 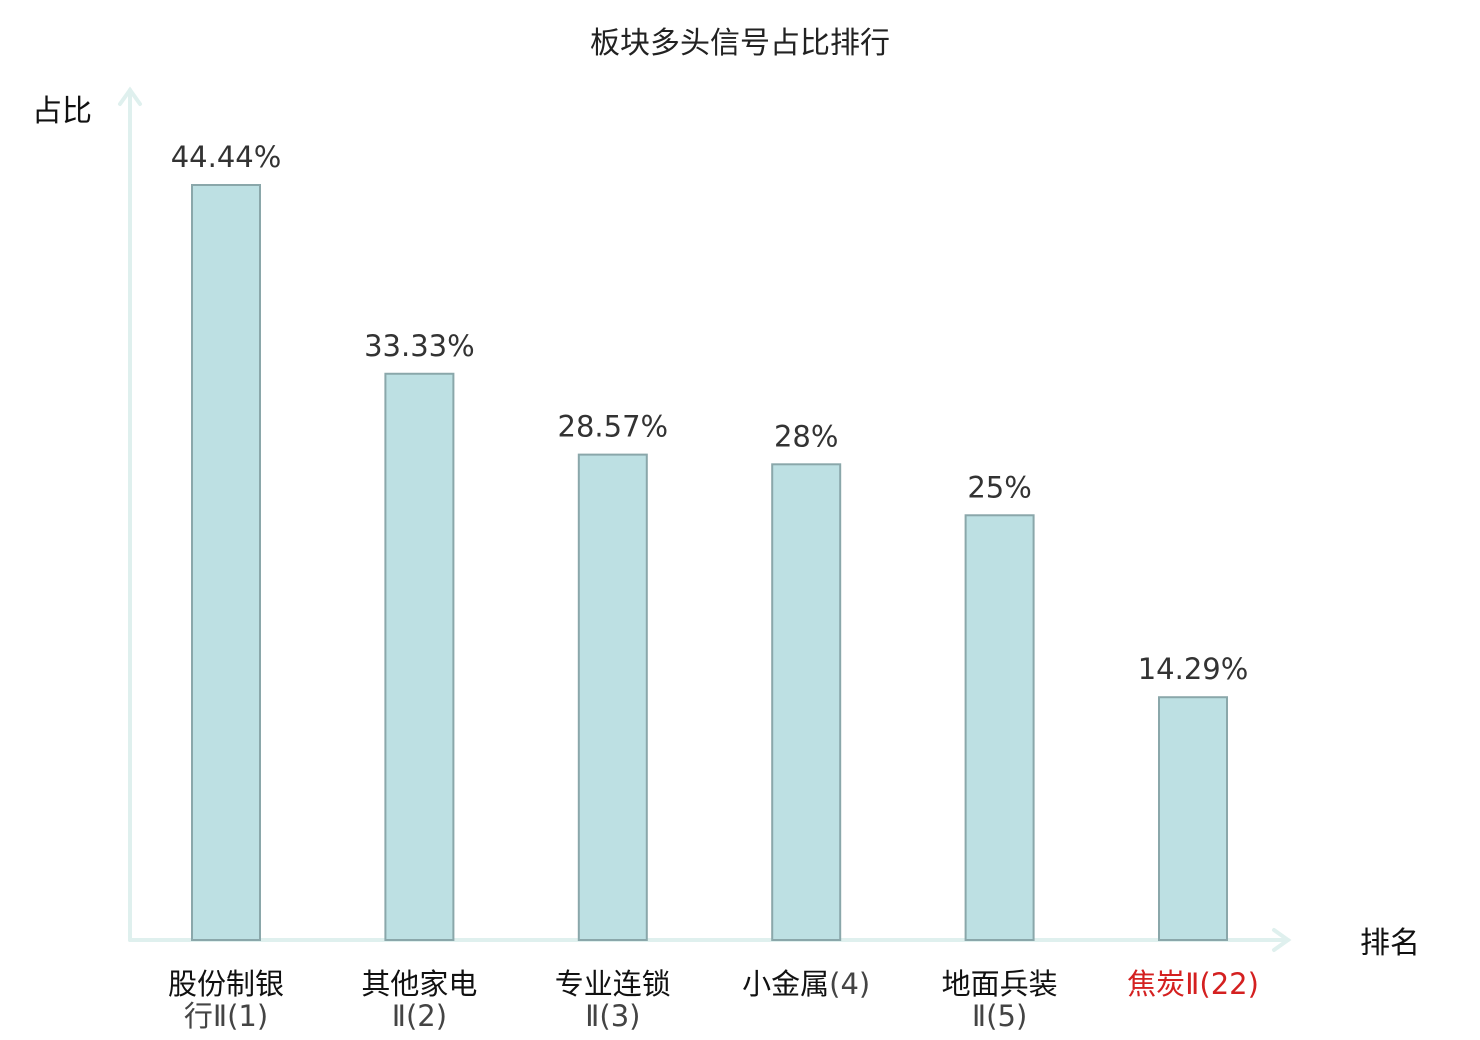 What do you see at coordinates (226, 984) in the screenshot?
I see `category-label: 股份制银` at bounding box center [226, 984].